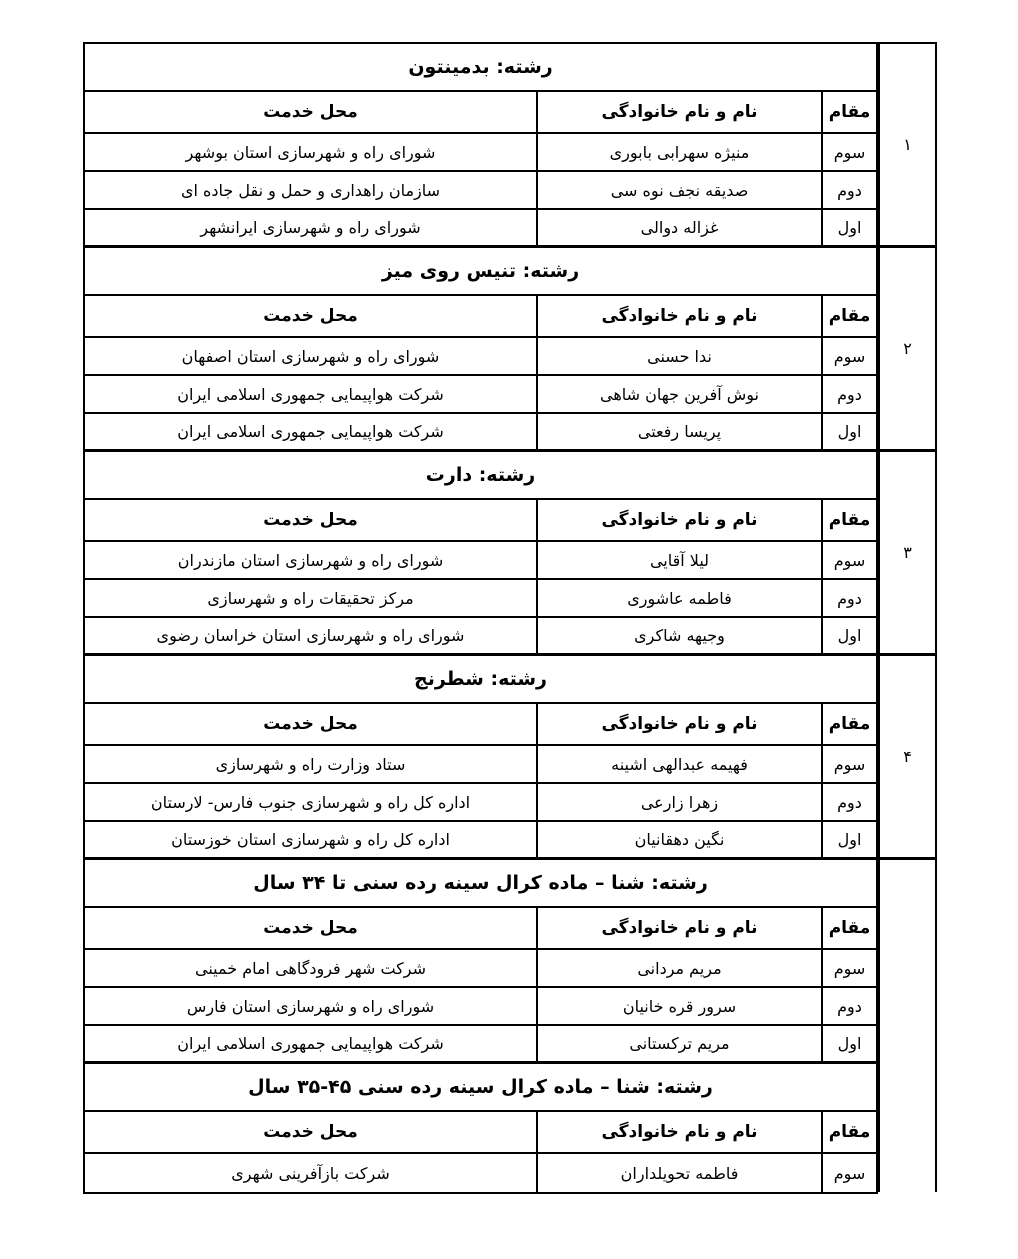 The height and width of the screenshot is (1259, 1018). Describe the element at coordinates (679, 968) in the screenshot. I see `cell-name: مریم مردانی` at that location.